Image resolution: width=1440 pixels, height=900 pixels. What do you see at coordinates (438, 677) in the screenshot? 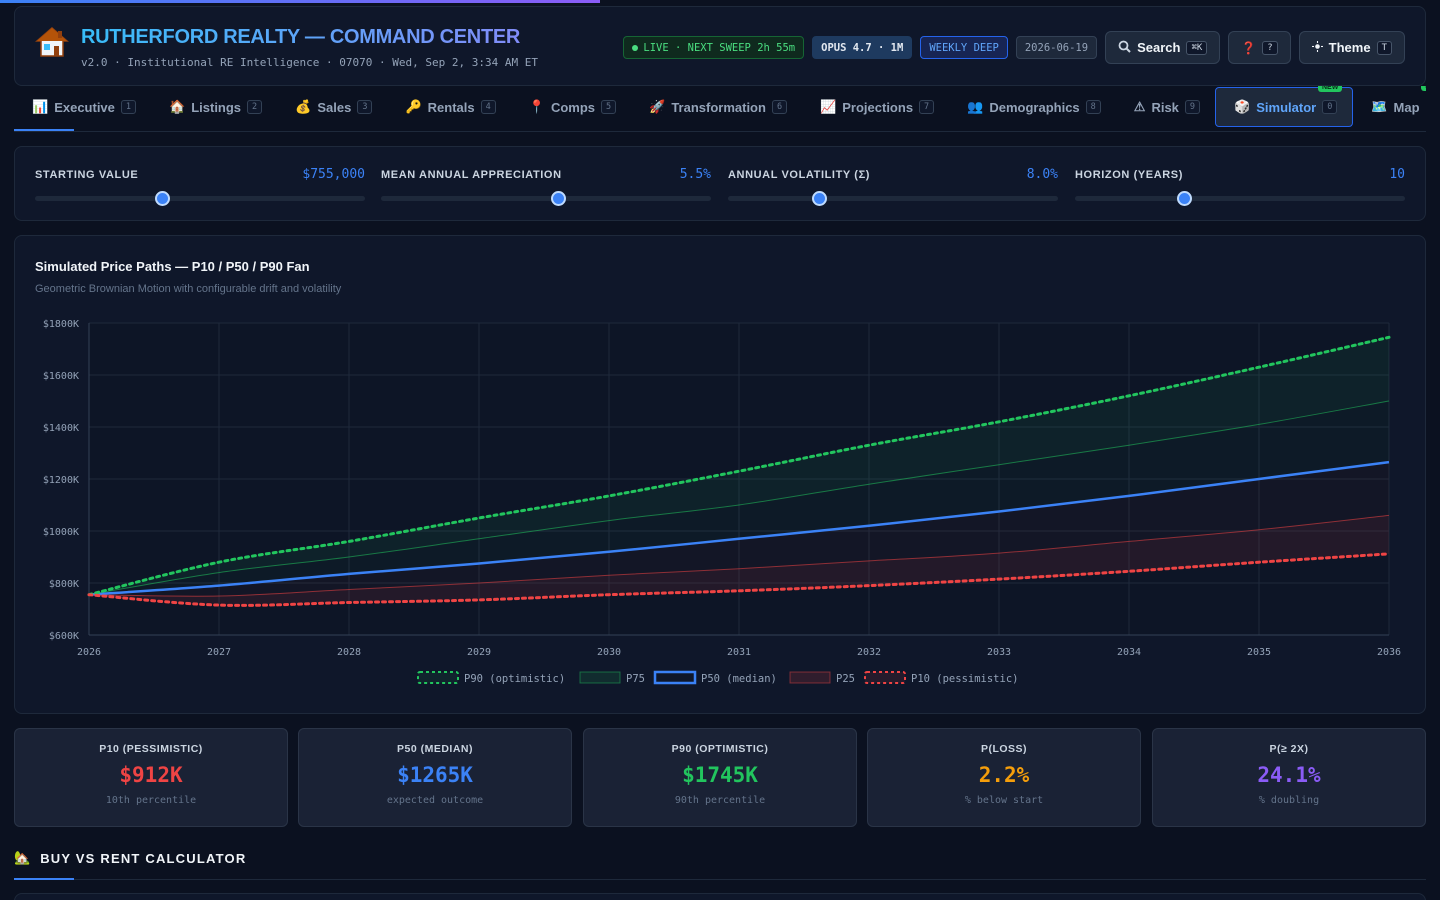
I see `legend-swatch-p90` at bounding box center [438, 677].